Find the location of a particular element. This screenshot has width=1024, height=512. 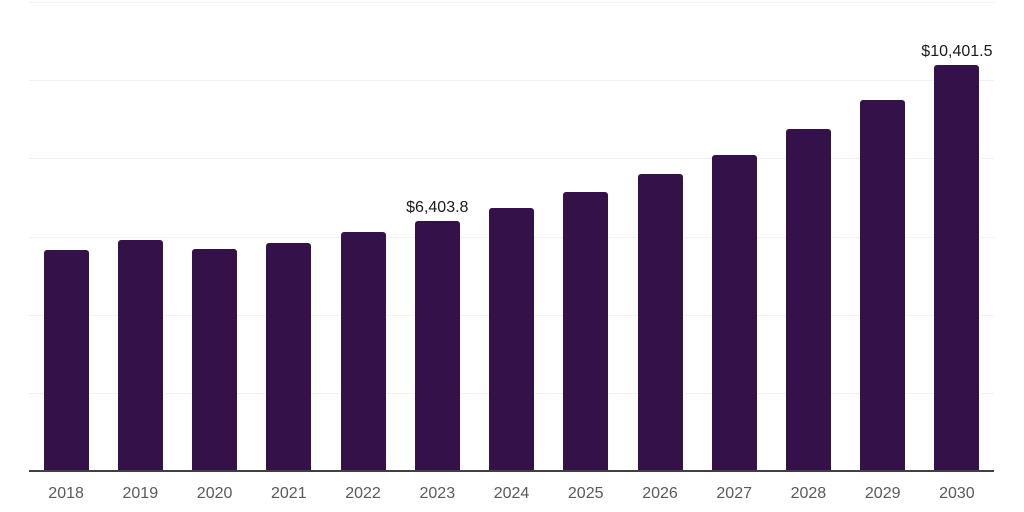

x-tick-label-2022: 2022 is located at coordinates (363, 493).